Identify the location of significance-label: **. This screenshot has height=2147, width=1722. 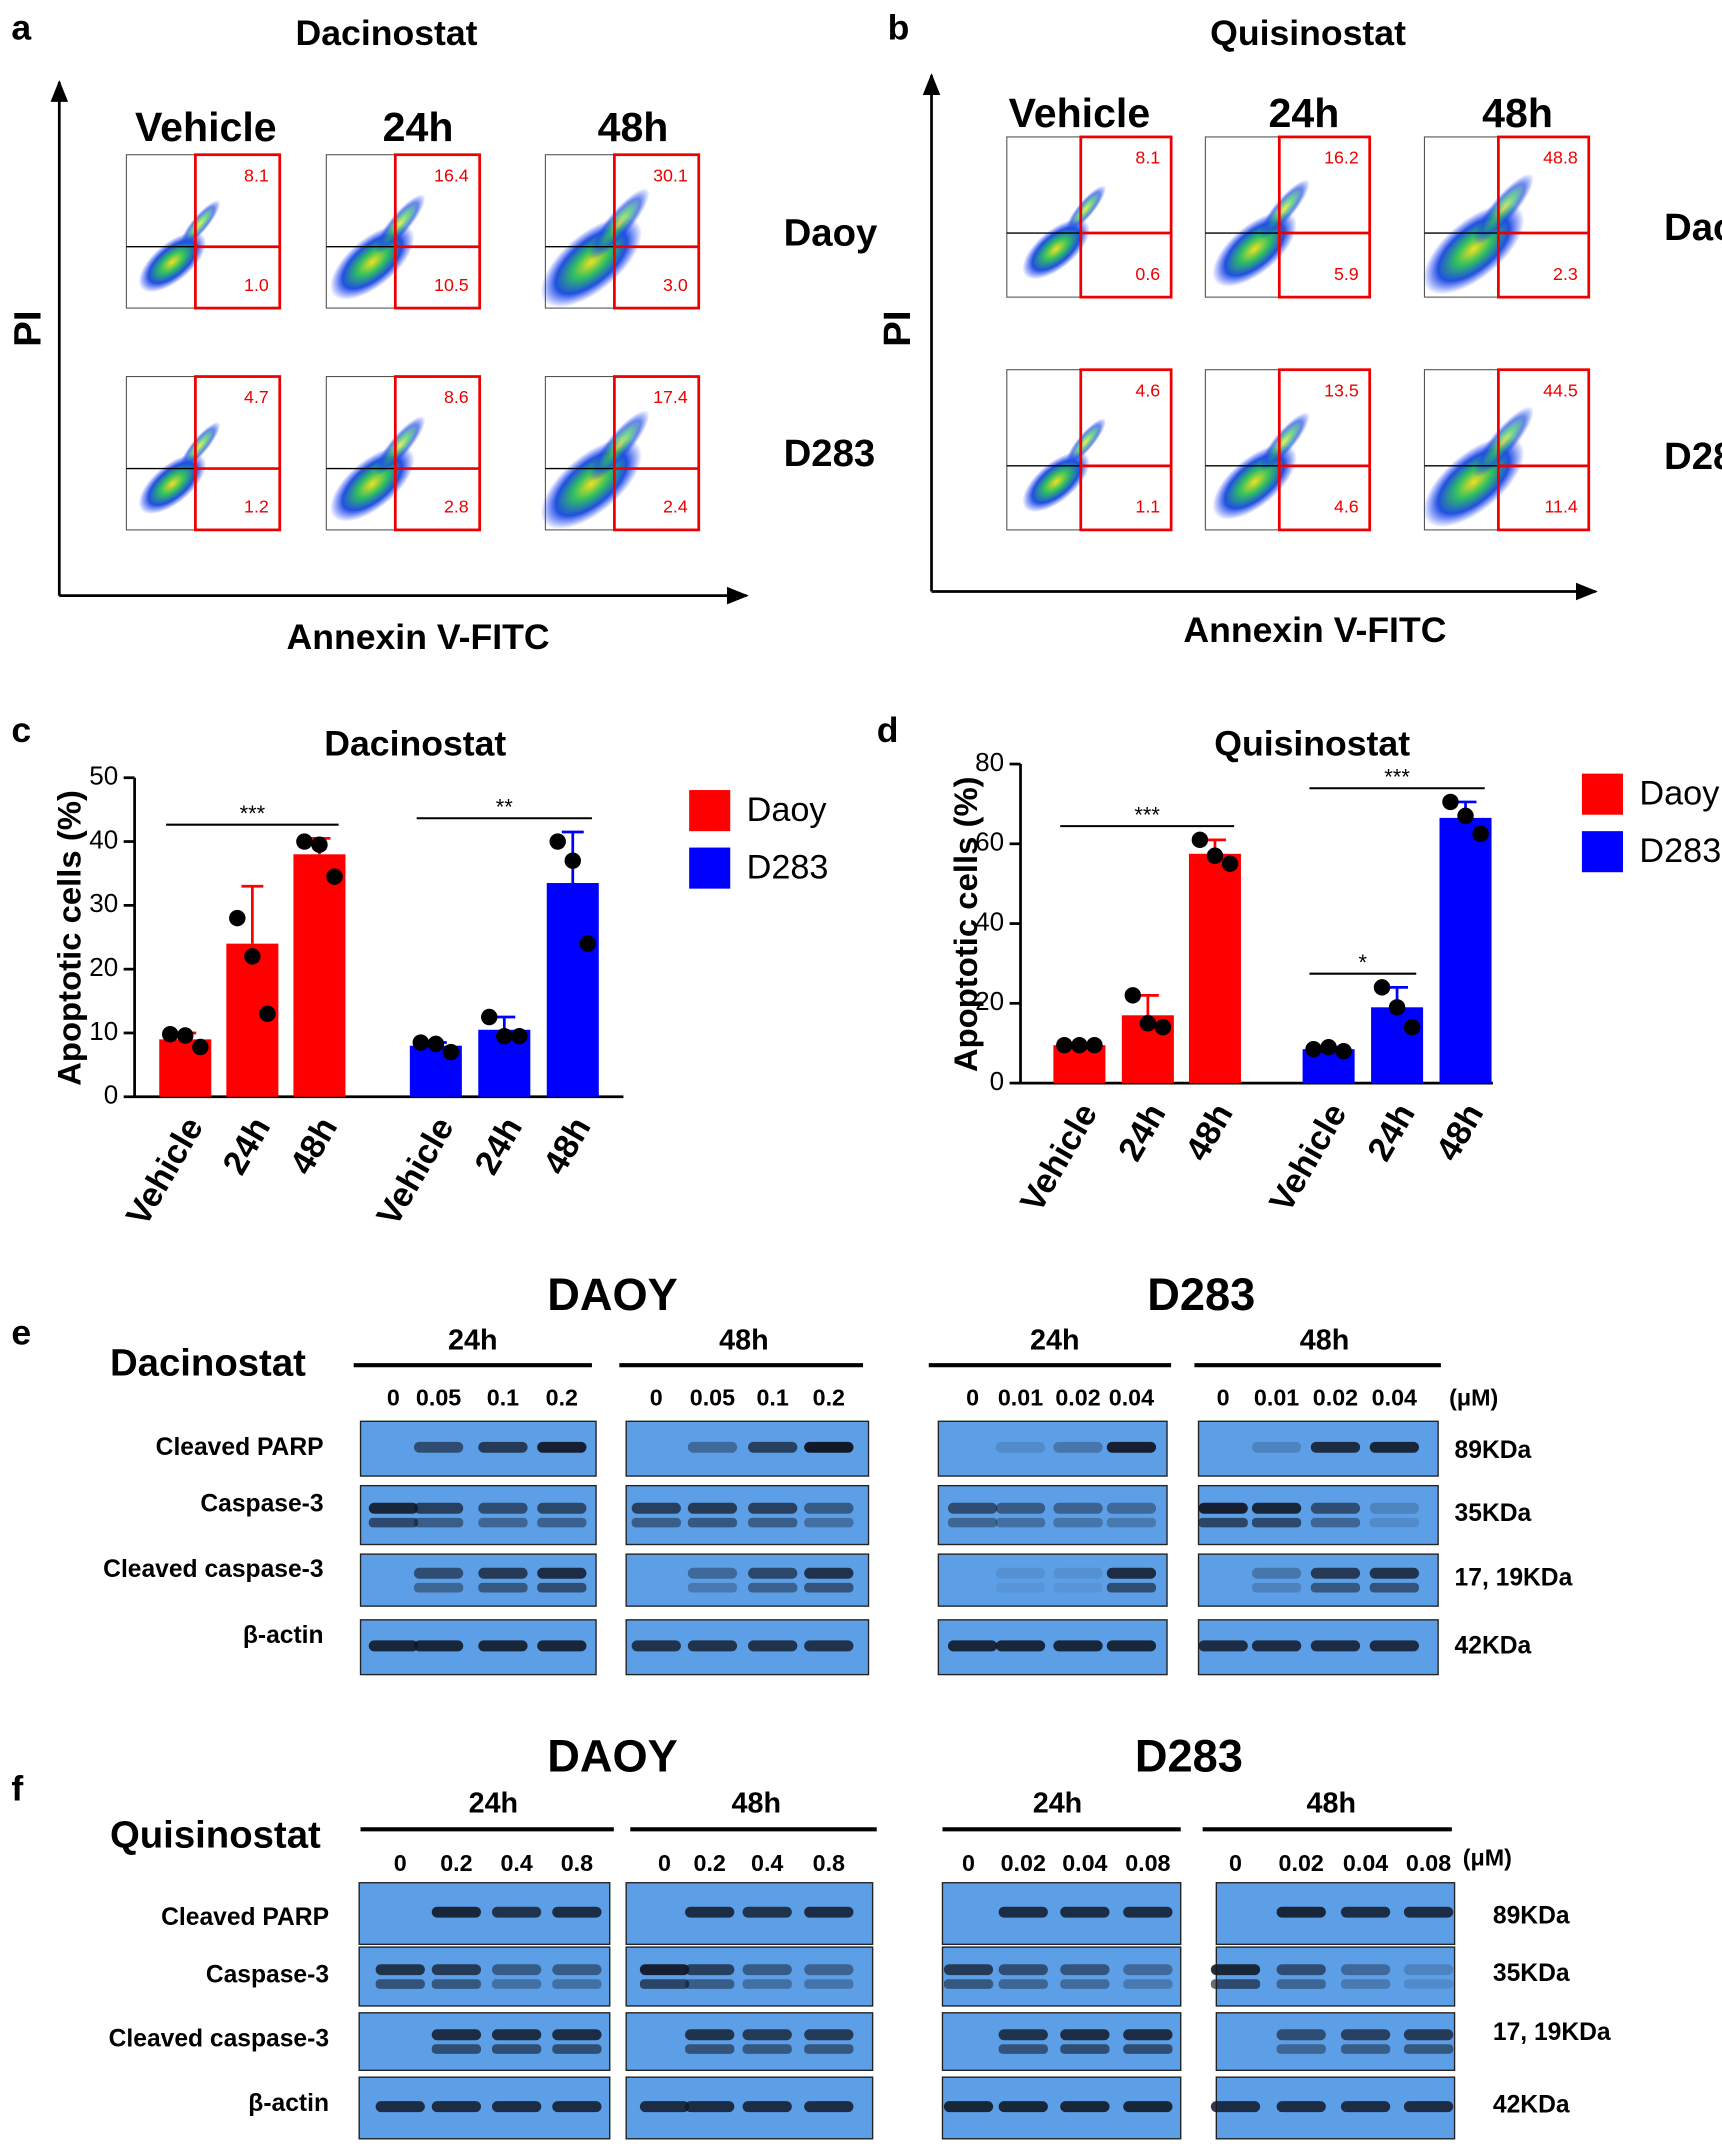
(505, 806).